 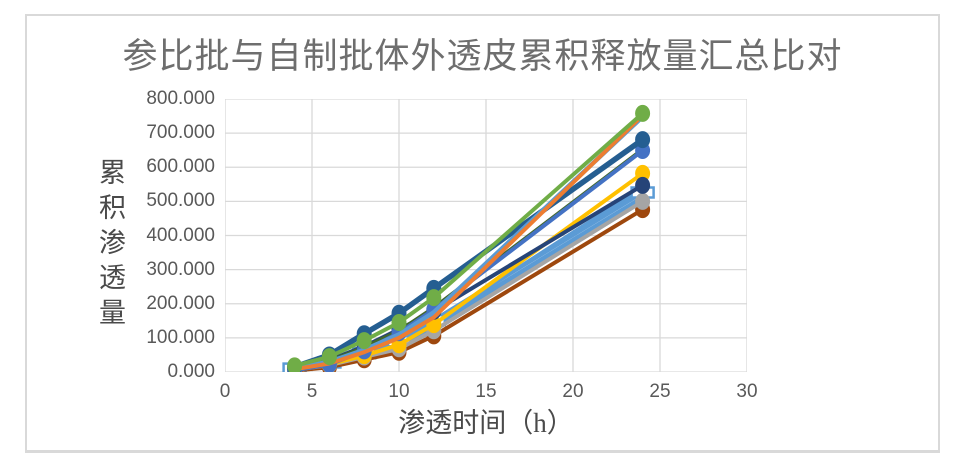 I want to click on x-tick-label: 20, so click(x=573, y=391).